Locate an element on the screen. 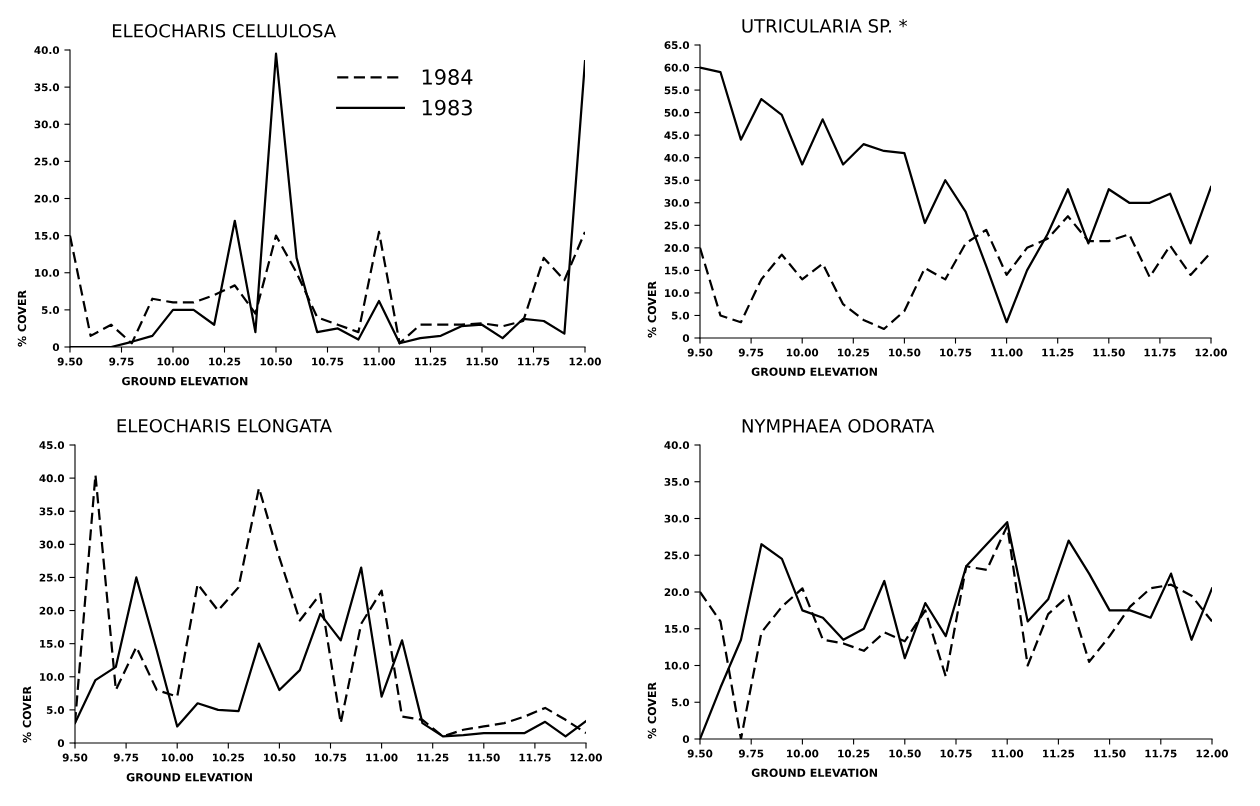 Image resolution: width=1260 pixels, height=806 pixels. chart-title: ELEOCHARIS ELONGATA is located at coordinates (224, 425).